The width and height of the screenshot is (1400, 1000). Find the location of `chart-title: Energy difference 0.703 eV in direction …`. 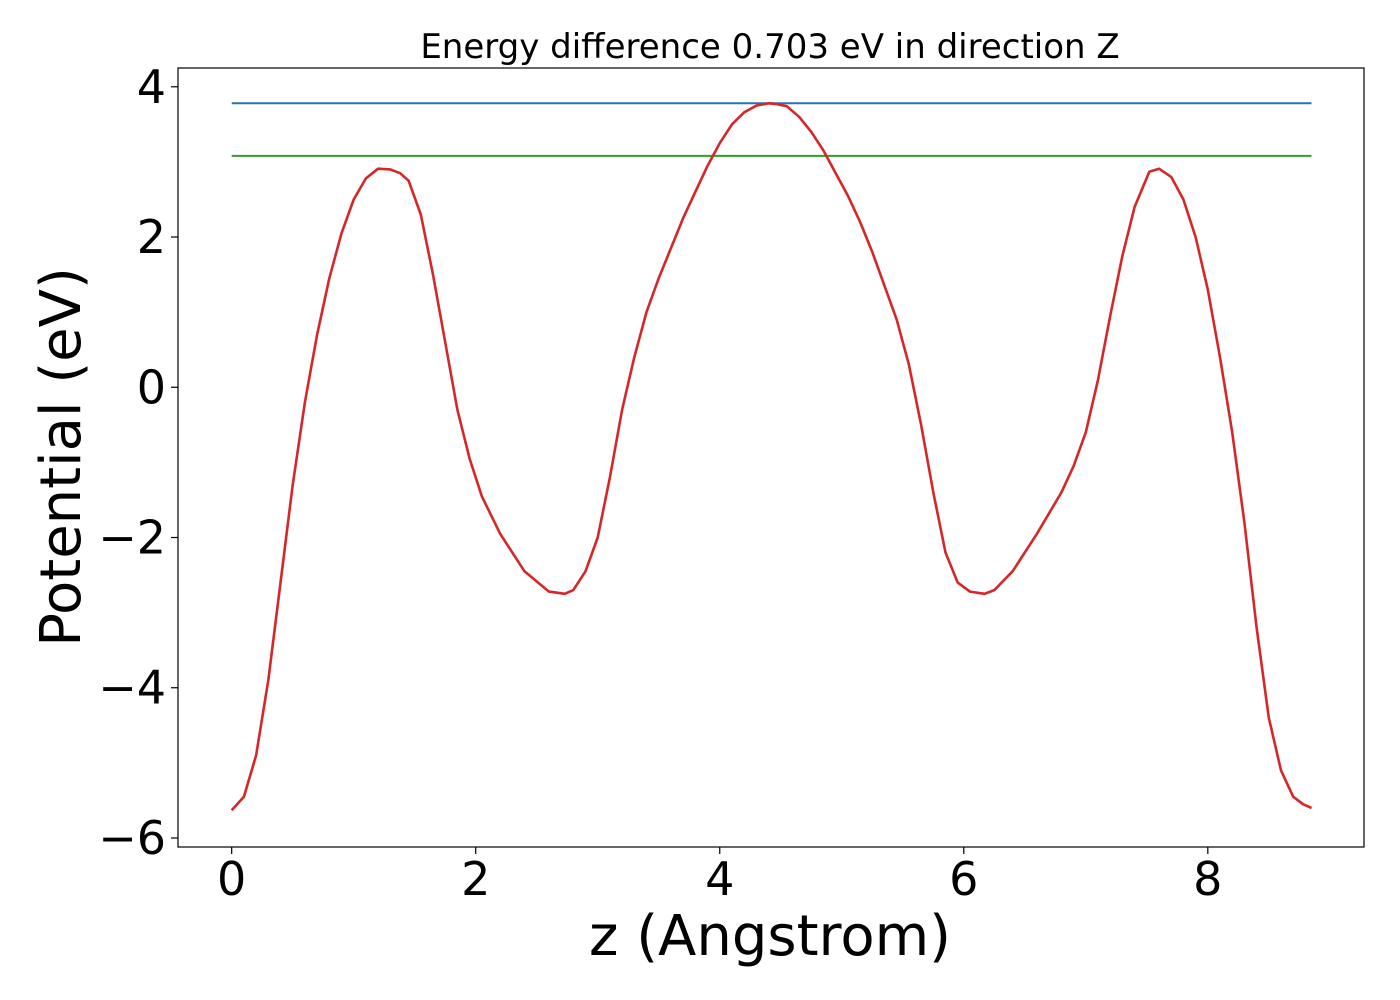

chart-title: Energy difference 0.703 eV in direction … is located at coordinates (769, 47).